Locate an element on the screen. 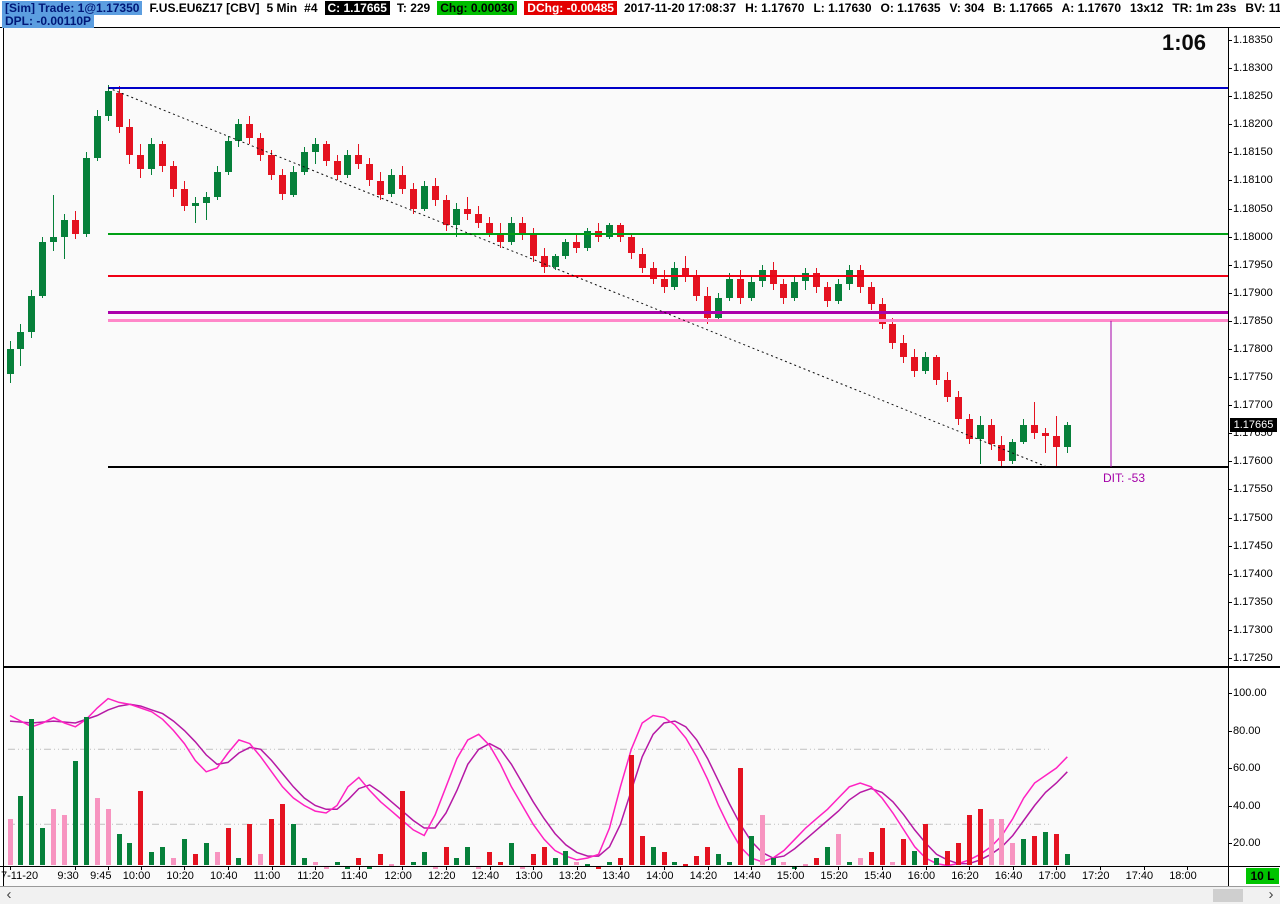 The width and height of the screenshot is (1280, 904). price-axis-label: 1.18100 is located at coordinates (1253, 180).